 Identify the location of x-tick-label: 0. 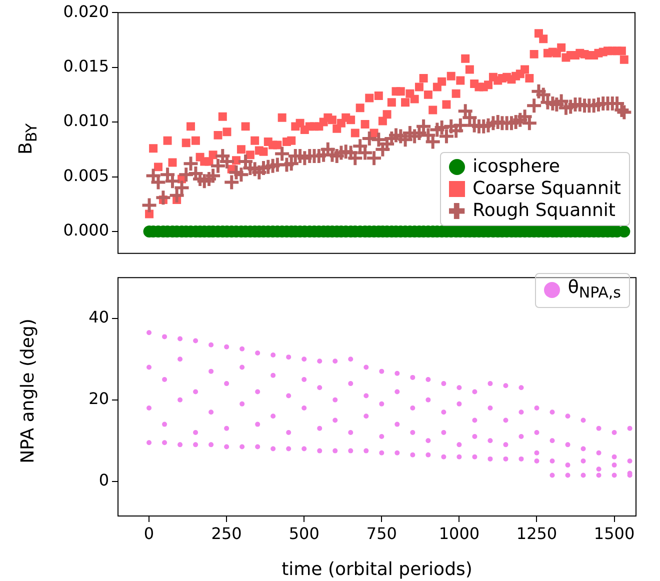
(149, 533).